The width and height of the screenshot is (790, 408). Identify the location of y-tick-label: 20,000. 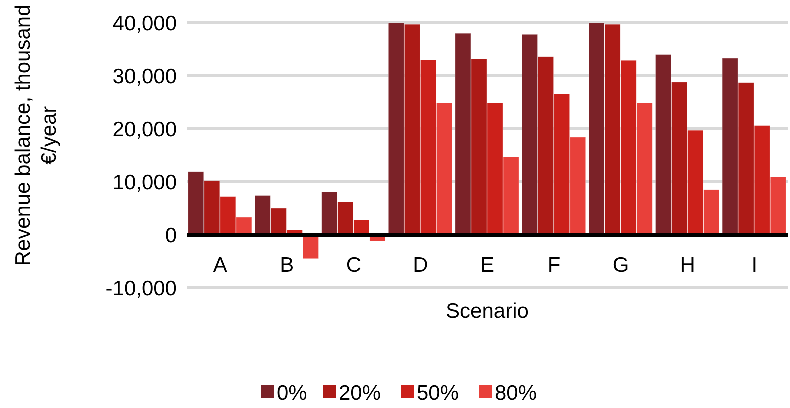
(144, 130).